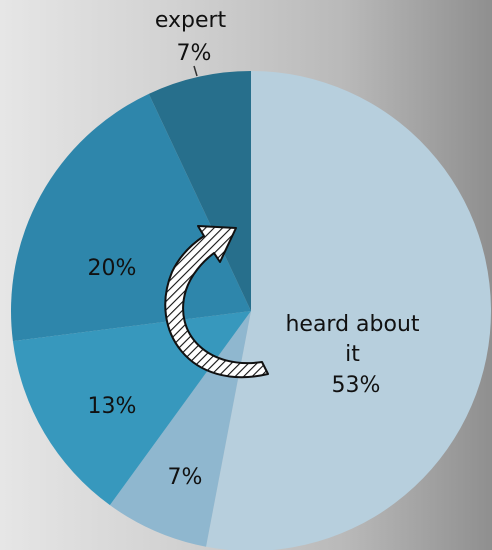 Image resolution: width=492 pixels, height=550 pixels. Describe the element at coordinates (112, 268) in the screenshot. I see `slice-label-20-percent: 20%` at that location.